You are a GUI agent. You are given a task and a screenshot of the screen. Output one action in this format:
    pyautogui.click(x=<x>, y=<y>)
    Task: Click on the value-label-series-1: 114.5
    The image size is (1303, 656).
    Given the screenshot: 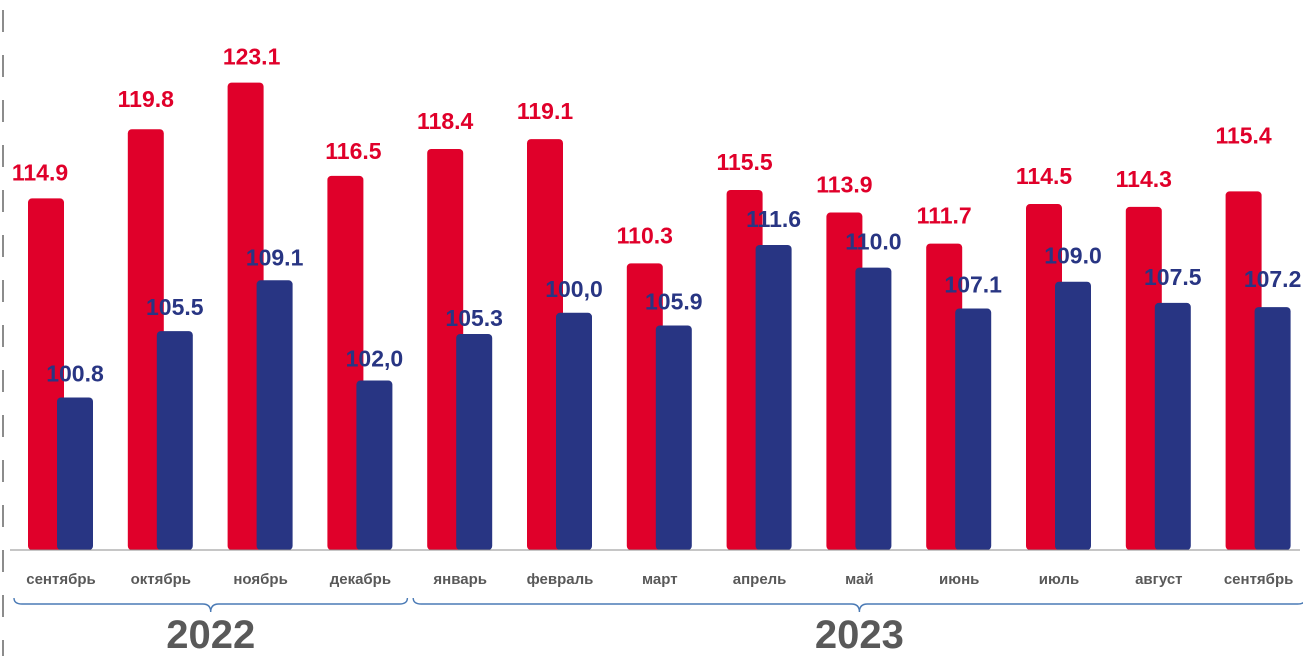 What is the action you would take?
    pyautogui.click(x=1044, y=176)
    